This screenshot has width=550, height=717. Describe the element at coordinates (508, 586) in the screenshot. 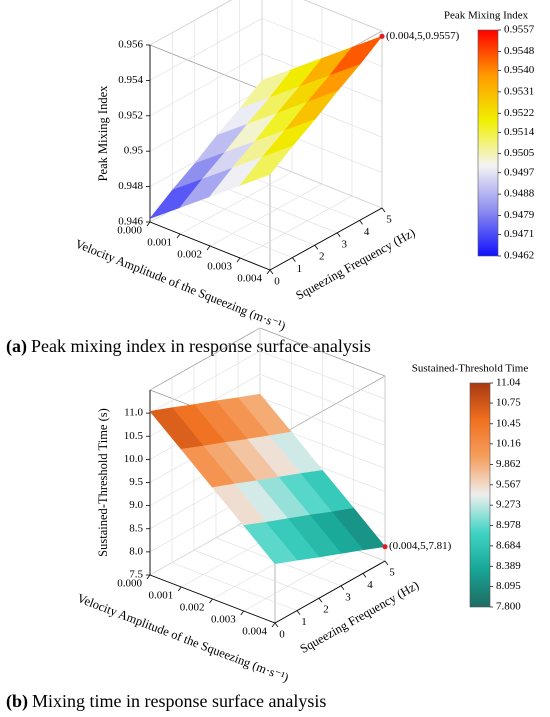

I see `colorbar-tick-label: 8.095` at that location.